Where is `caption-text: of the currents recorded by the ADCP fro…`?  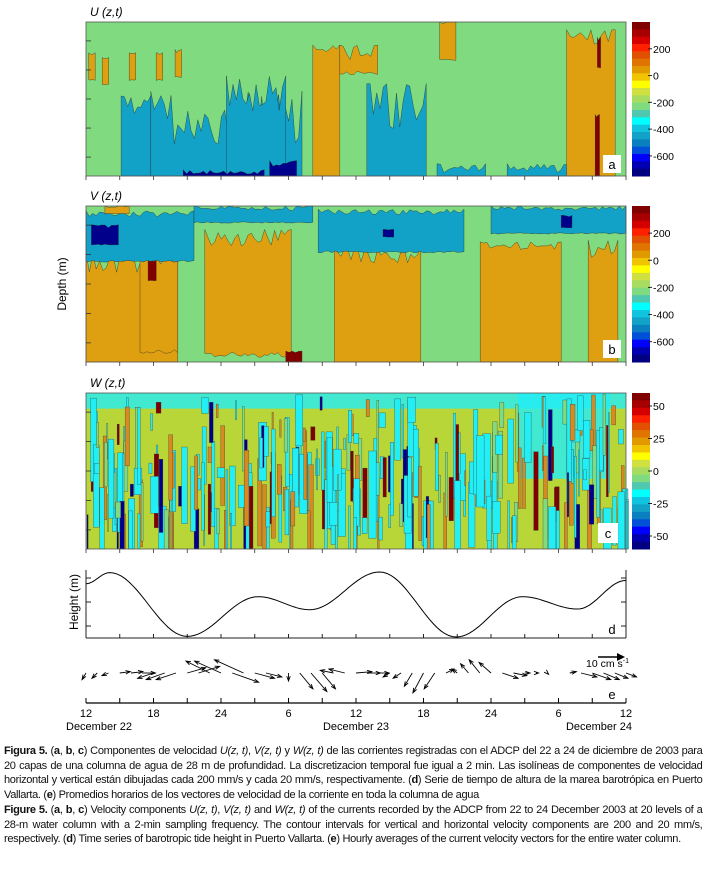
caption-text: of the currents recorded by the ADCP fro… is located at coordinates (353, 825).